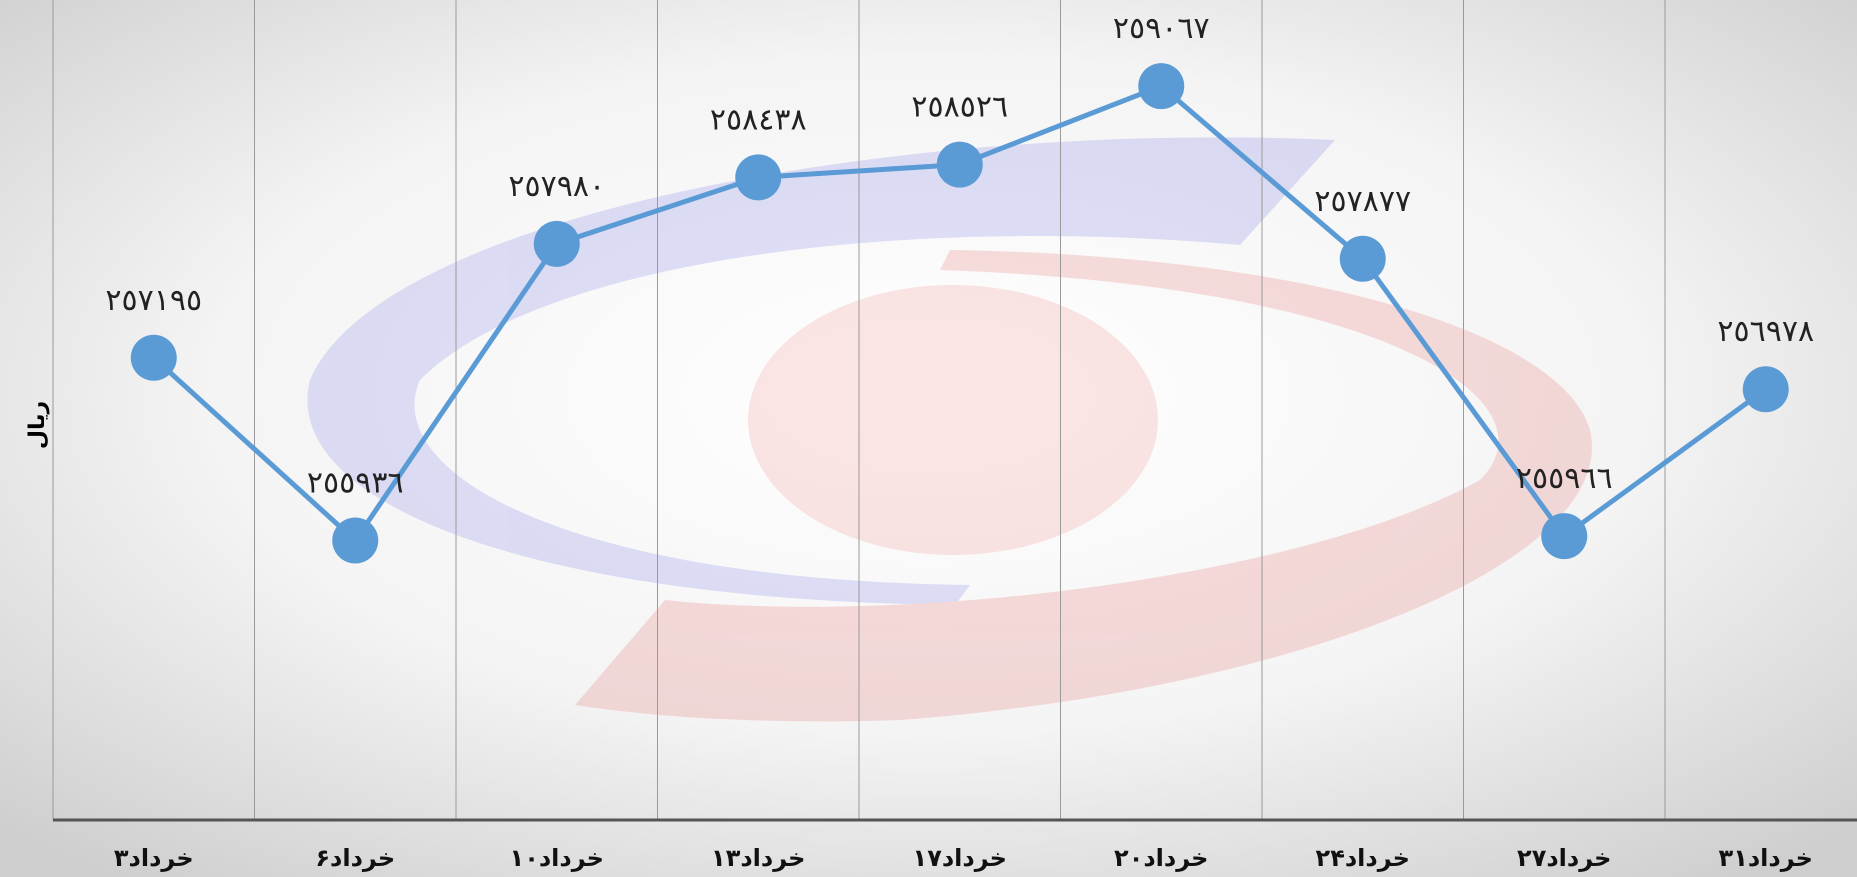 The width and height of the screenshot is (1857, 877). I want to click on x-tick-label: ۲۴خرداد, so click(1363, 858).